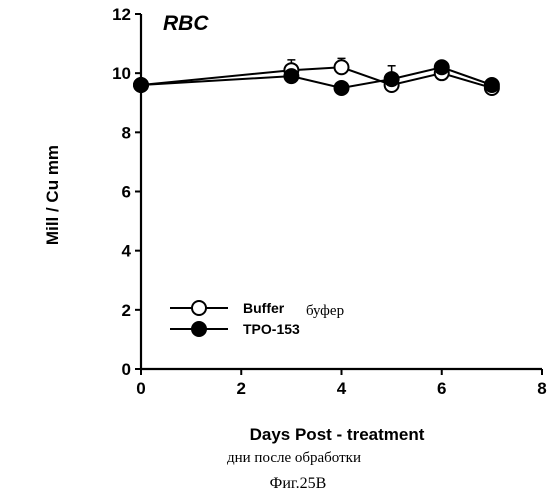  I want to click on y-tick-label: 12, so click(121, 14).